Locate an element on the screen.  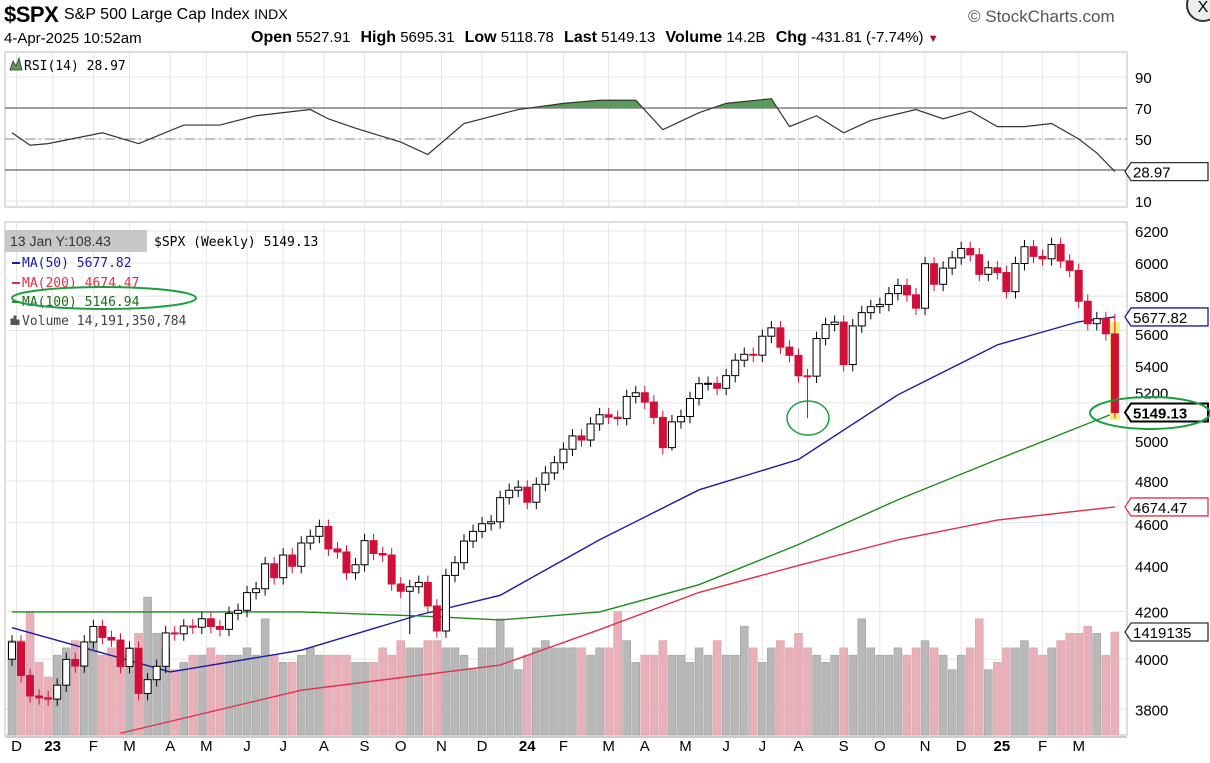
price-legend: $SPX (Weekly) 5149.13 is located at coordinates (236, 242).